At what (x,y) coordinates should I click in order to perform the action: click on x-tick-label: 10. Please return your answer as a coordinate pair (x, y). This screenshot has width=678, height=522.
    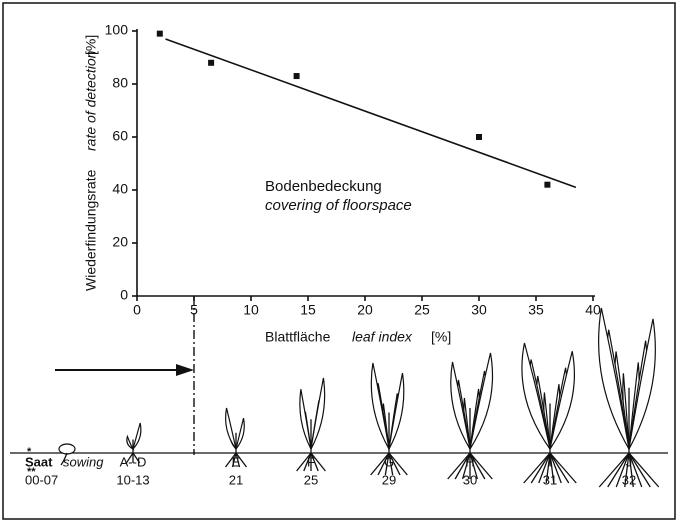
    Looking at the image, I should click on (251, 310).